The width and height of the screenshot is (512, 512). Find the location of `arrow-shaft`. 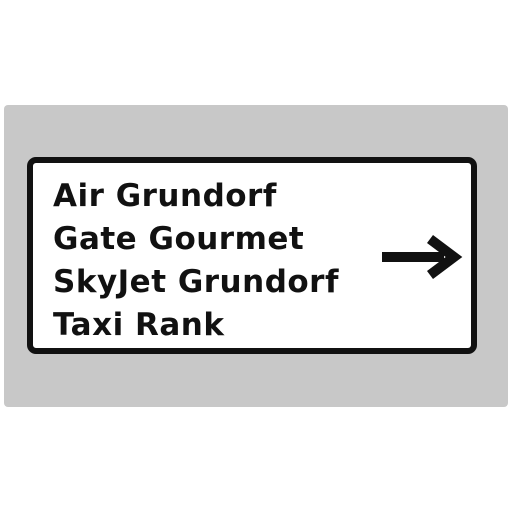

arrow-shaft is located at coordinates (413, 257).